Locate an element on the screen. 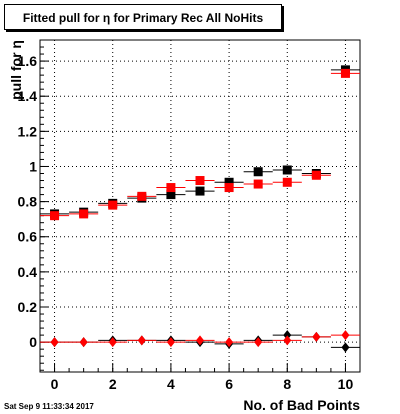  x-tick-label: 10 is located at coordinates (346, 384).